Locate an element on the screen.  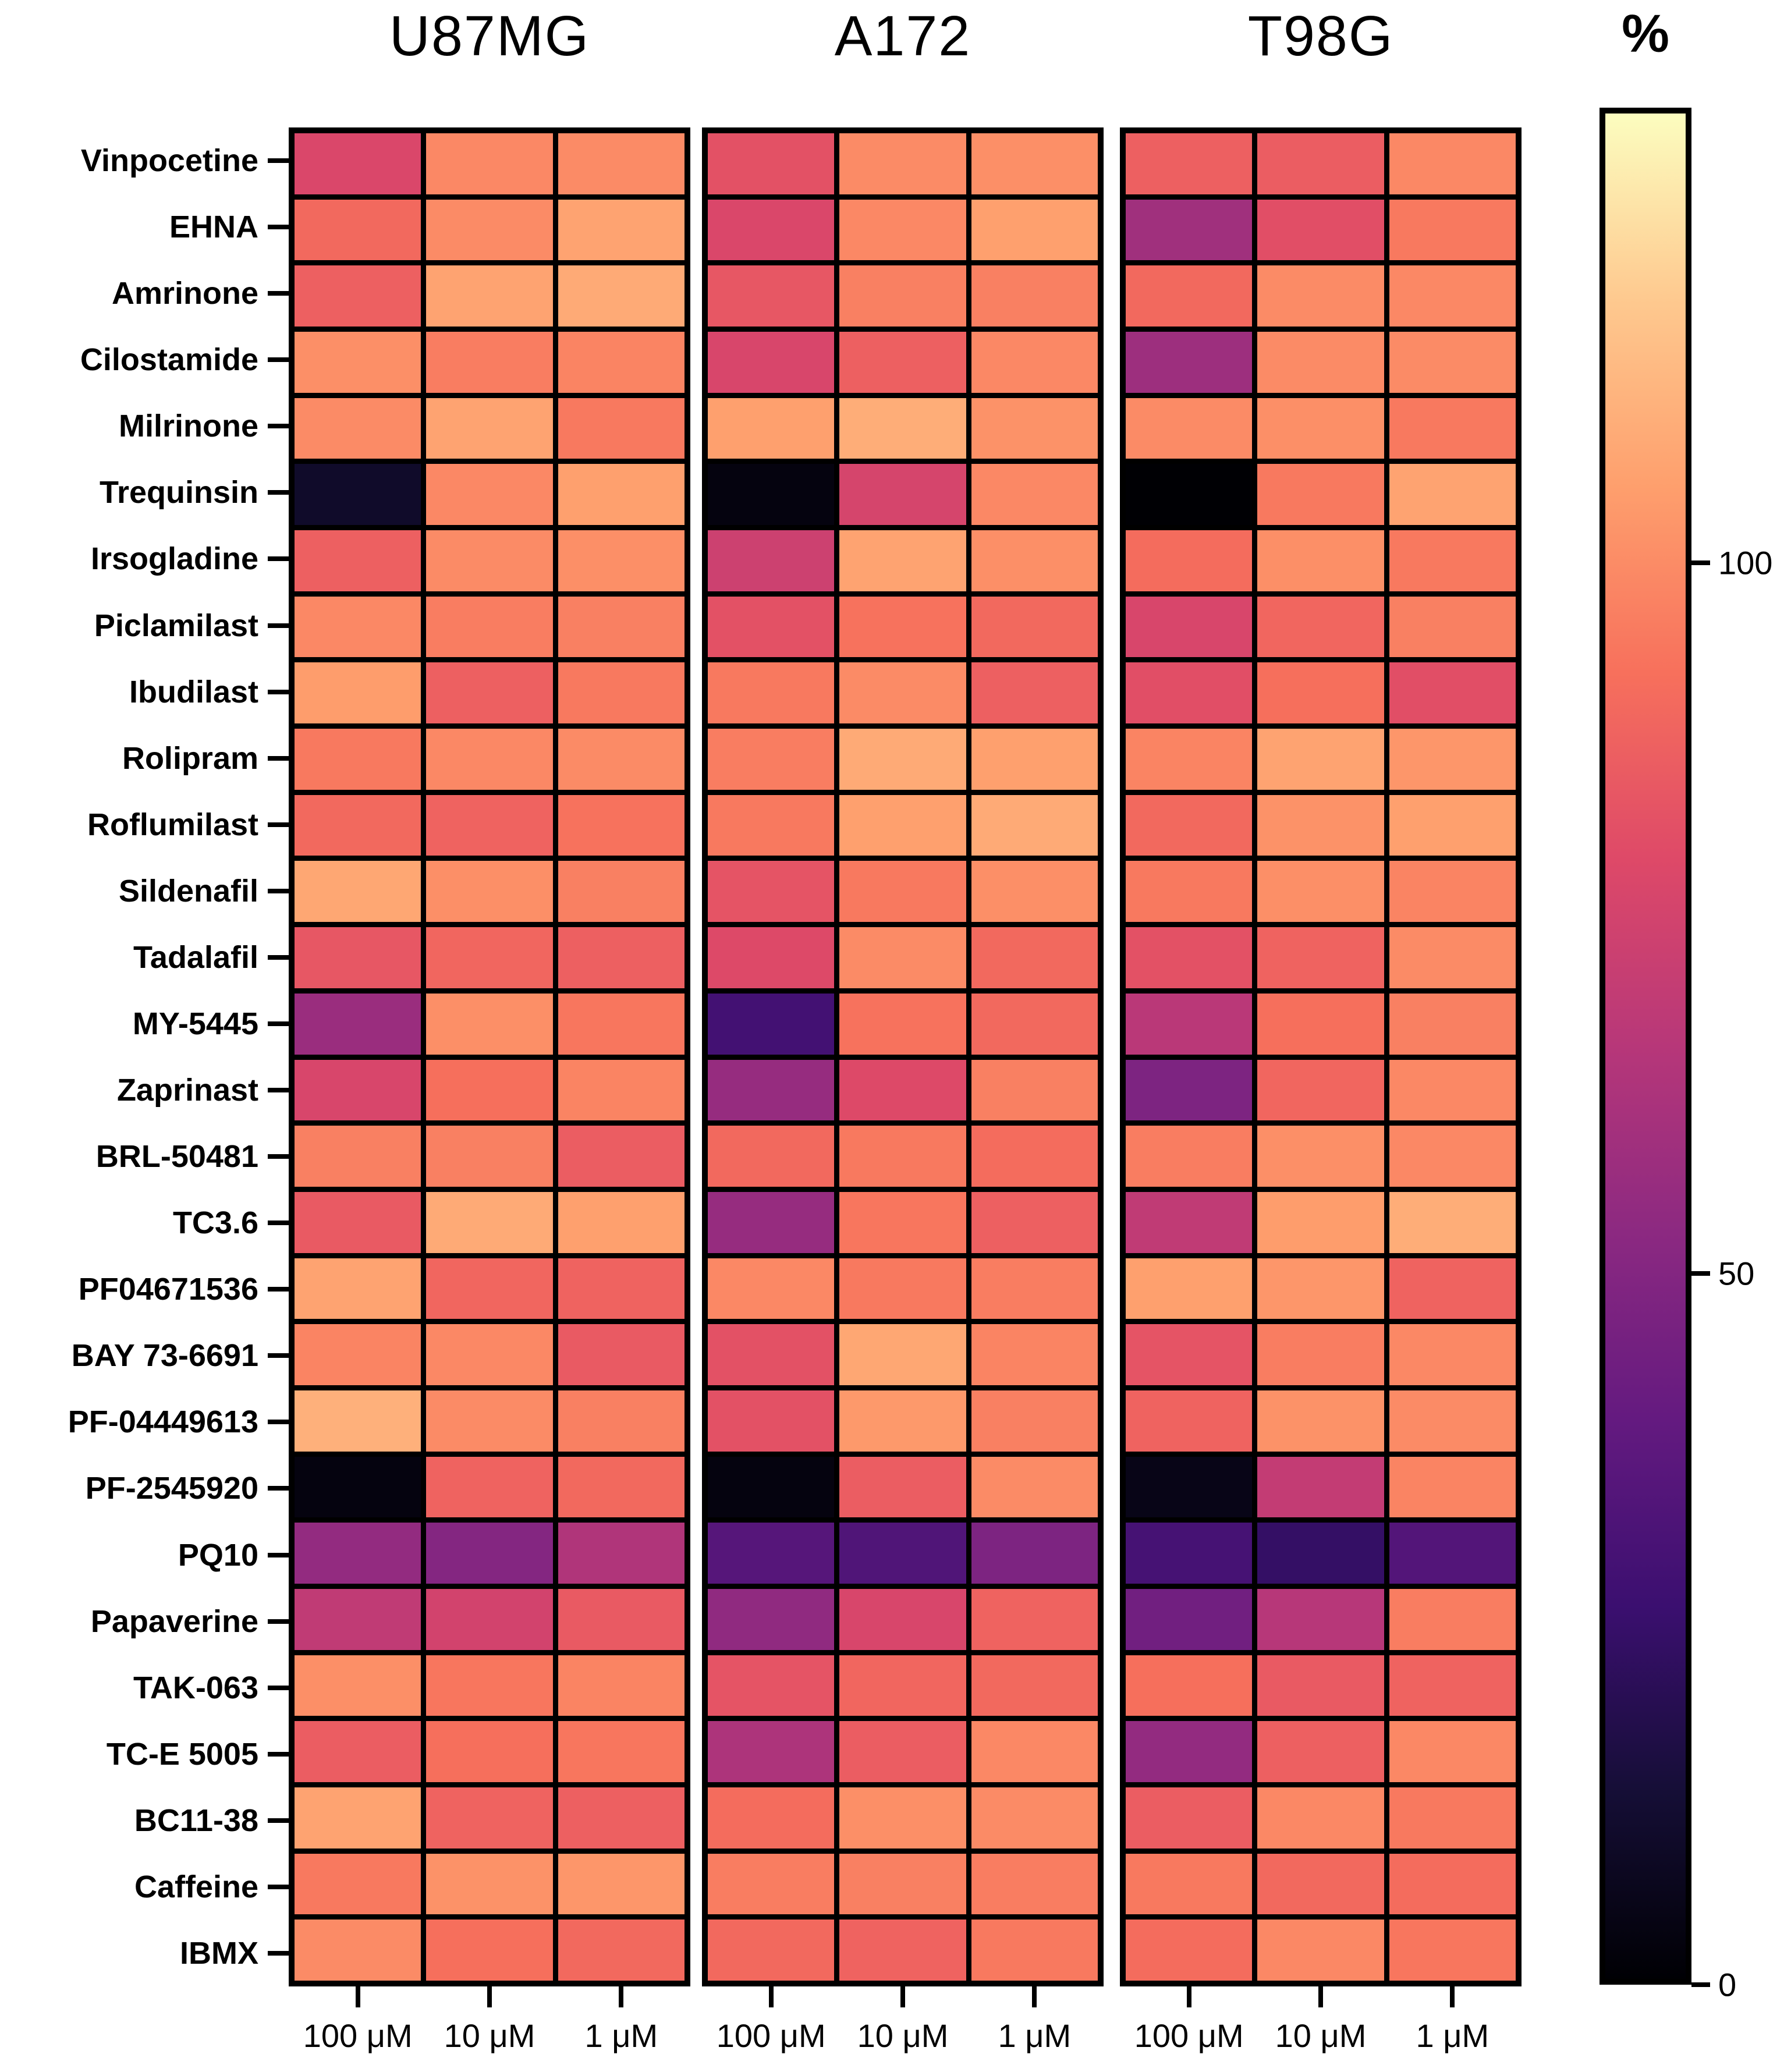
row-label-text: PF-04449613 is located at coordinates (163, 1422).